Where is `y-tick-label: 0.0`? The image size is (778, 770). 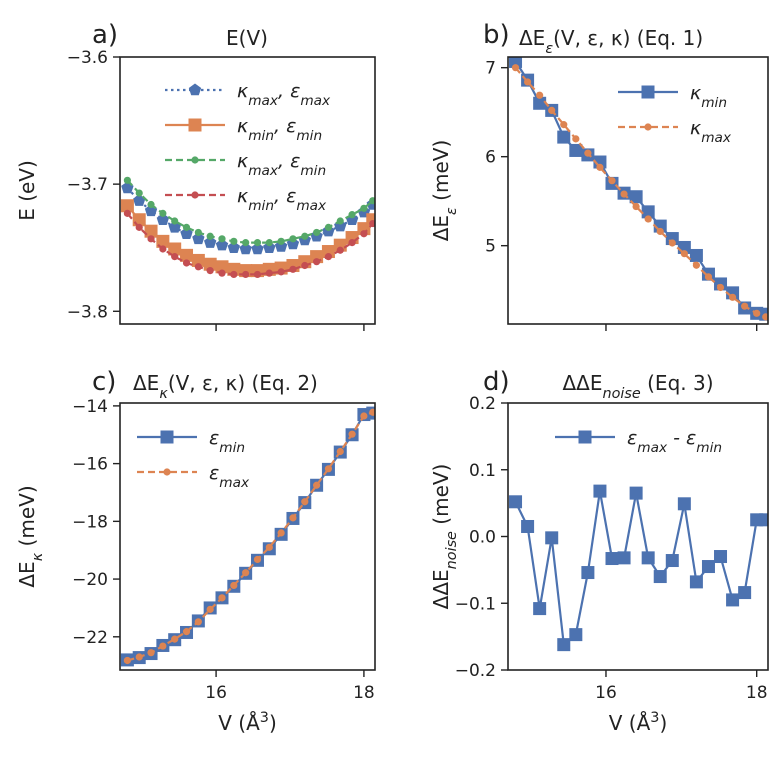 y-tick-label: 0.0 is located at coordinates (482, 538).